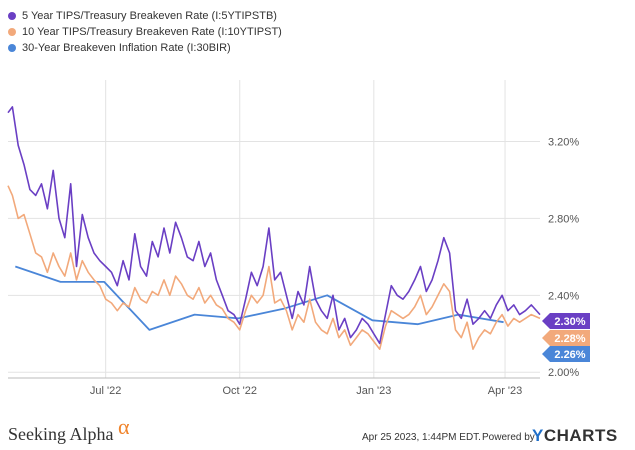  I want to click on x-tick-label: Oct '22, so click(239, 391).